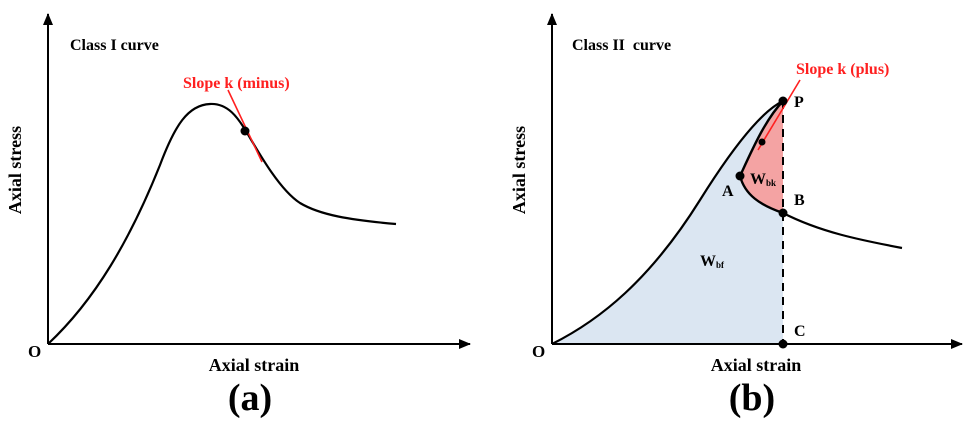 The width and height of the screenshot is (968, 424). Describe the element at coordinates (799, 200) in the screenshot. I see `panel-b-label-b: B` at that location.